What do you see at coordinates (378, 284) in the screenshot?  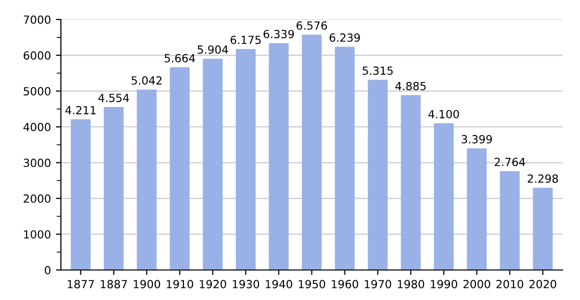 I see `x-tick-label: 1970` at bounding box center [378, 284].